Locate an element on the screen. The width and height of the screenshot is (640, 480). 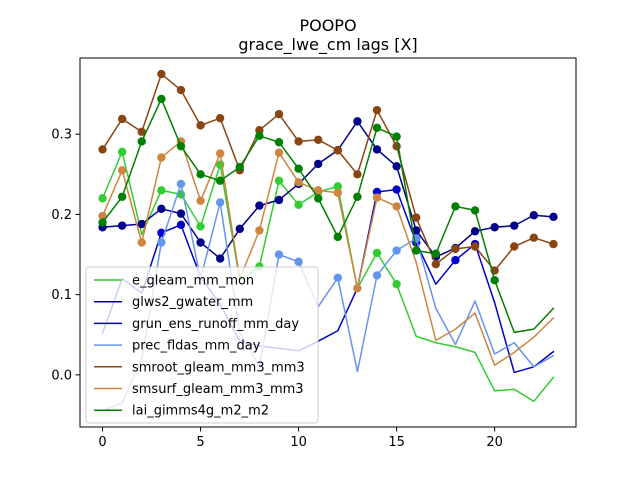
chart-title: POOPO is located at coordinates (327, 25).